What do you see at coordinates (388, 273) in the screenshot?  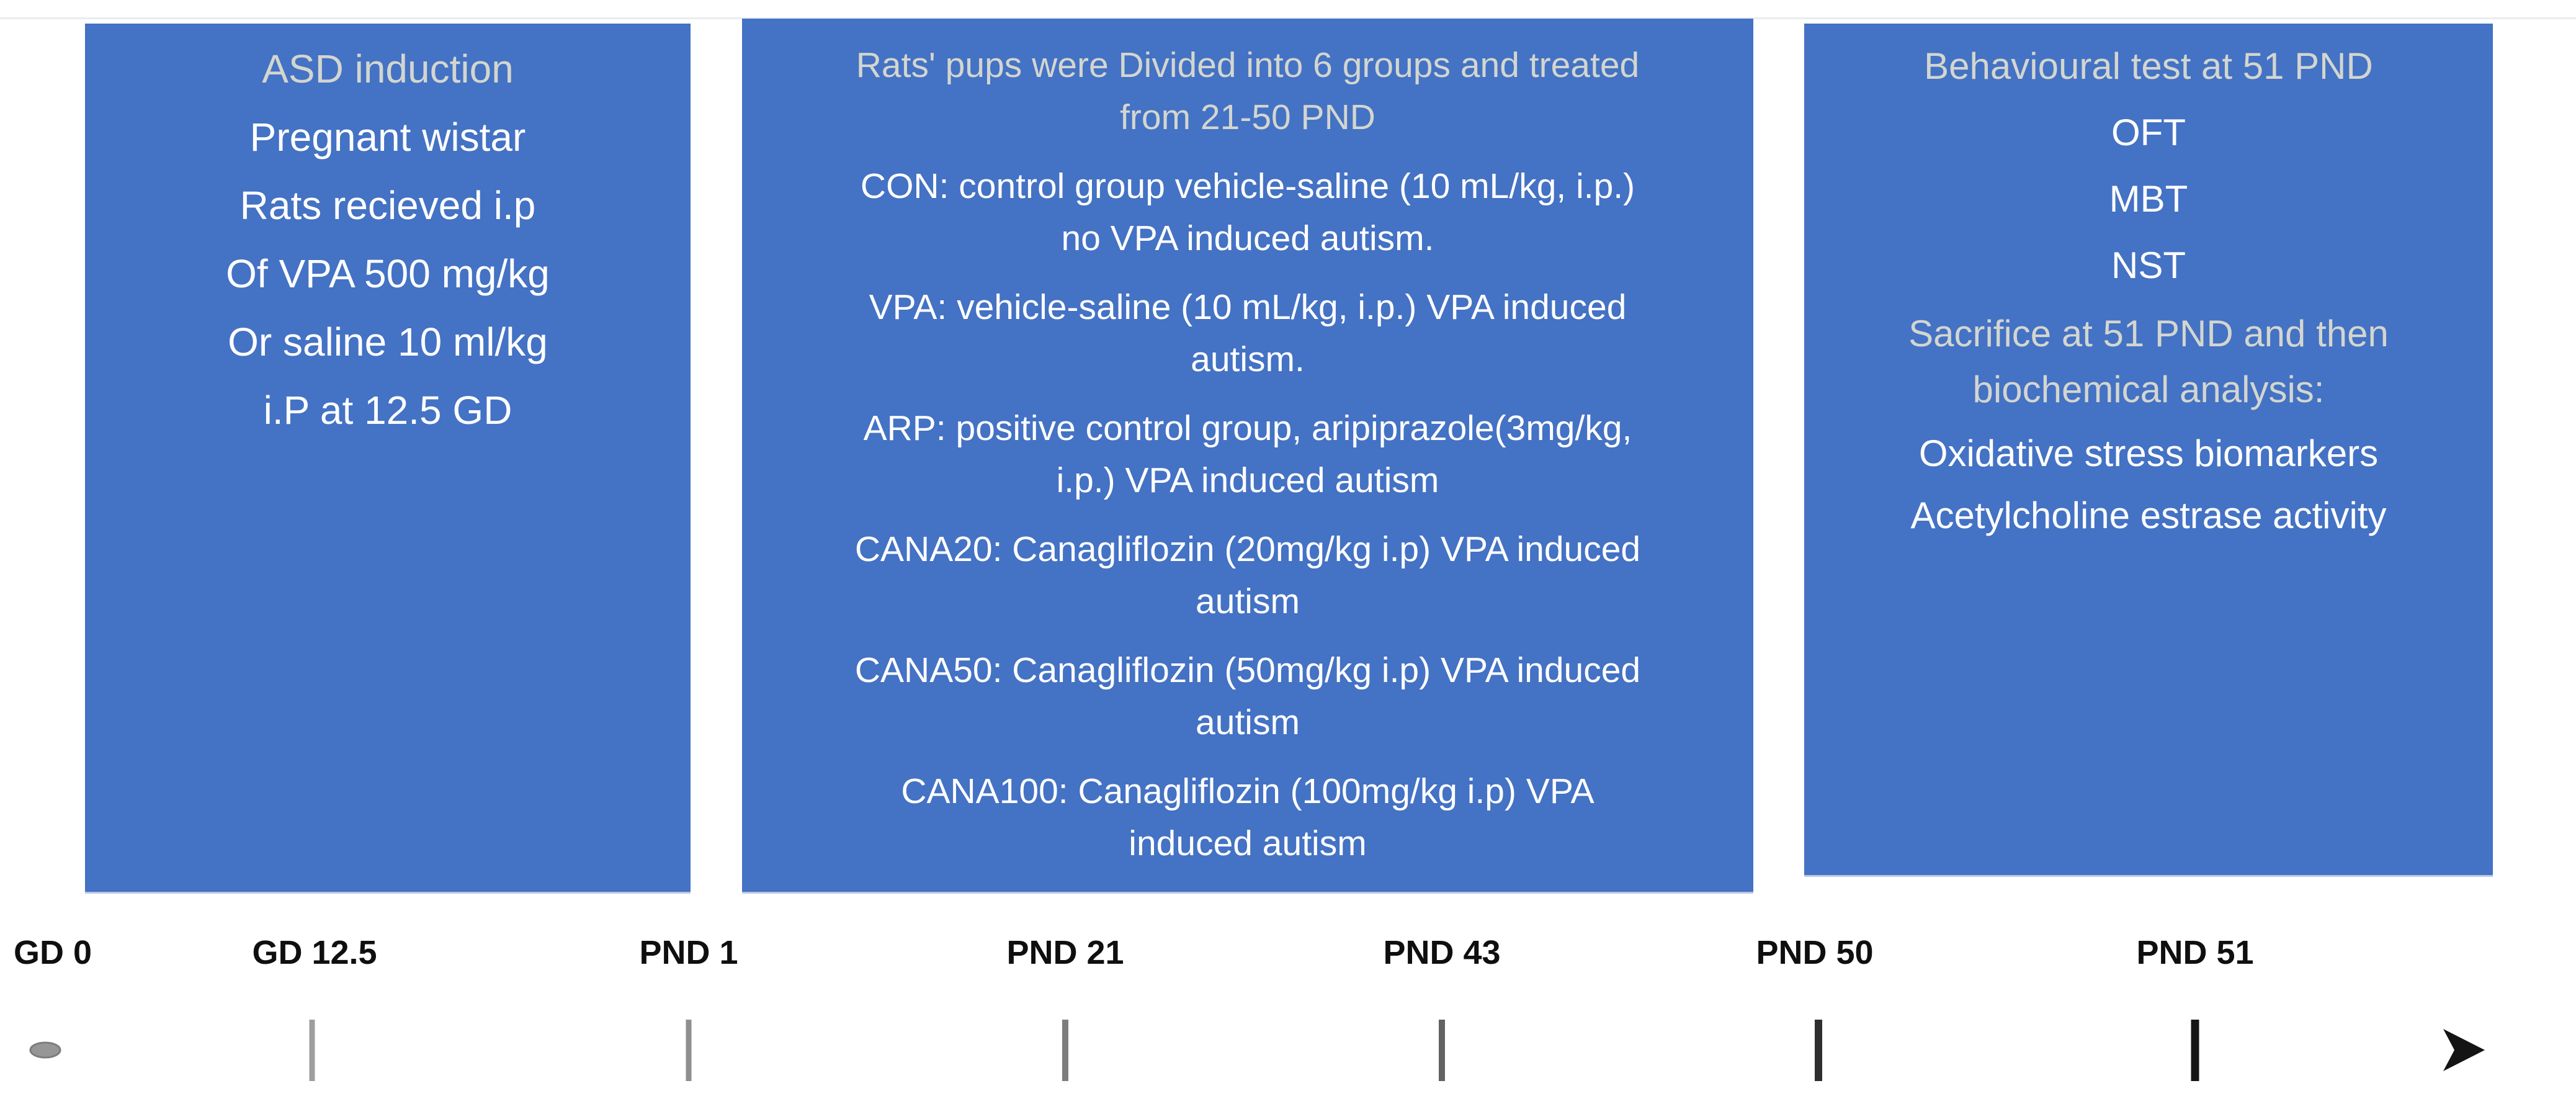 I see `induction-line: Of VPA 500 mg/kg` at bounding box center [388, 273].